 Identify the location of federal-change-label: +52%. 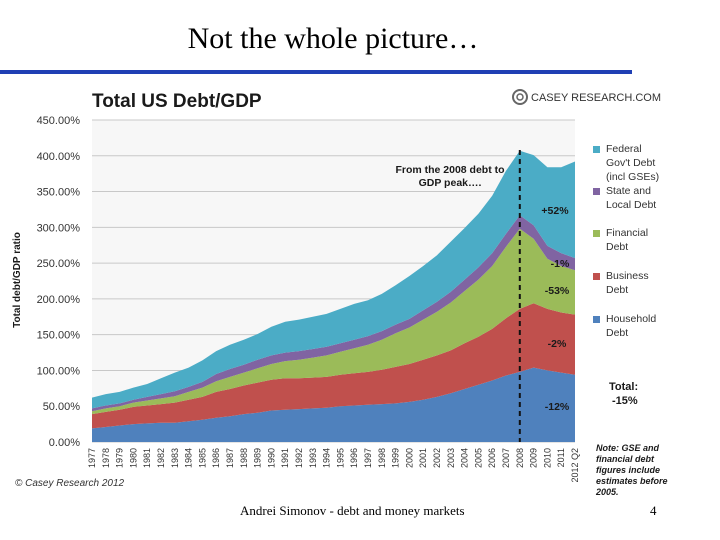
(555, 211).